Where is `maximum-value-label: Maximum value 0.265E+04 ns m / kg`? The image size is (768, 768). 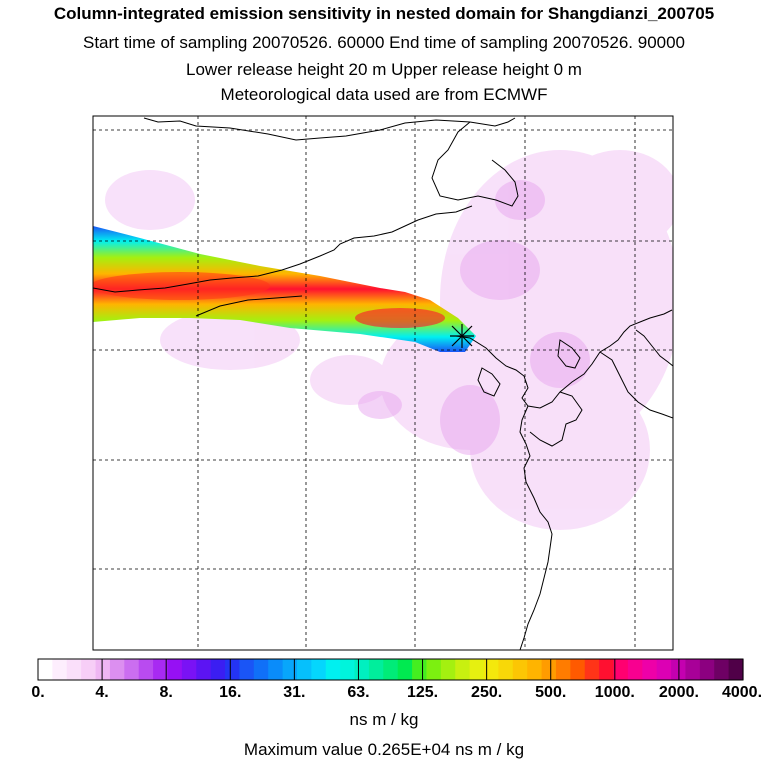
maximum-value-label: Maximum value 0.265E+04 ns m / kg is located at coordinates (384, 749).